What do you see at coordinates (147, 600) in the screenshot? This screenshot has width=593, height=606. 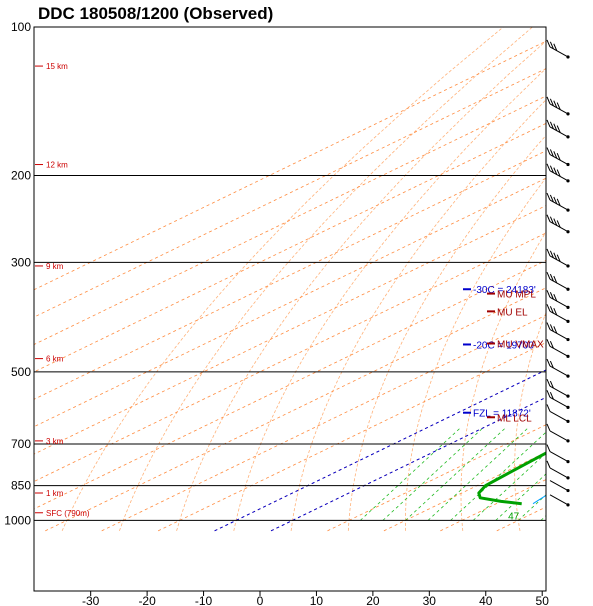 I see `temperature-tick-label: -20` at bounding box center [147, 600].